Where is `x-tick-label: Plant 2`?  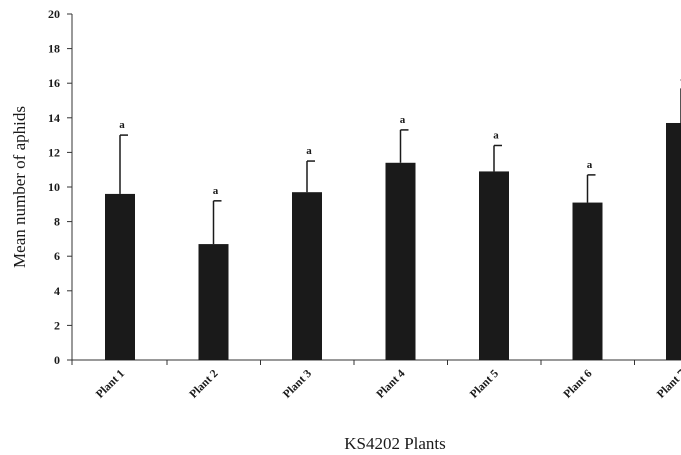
x-tick-label: Plant 2 is located at coordinates (204, 383).